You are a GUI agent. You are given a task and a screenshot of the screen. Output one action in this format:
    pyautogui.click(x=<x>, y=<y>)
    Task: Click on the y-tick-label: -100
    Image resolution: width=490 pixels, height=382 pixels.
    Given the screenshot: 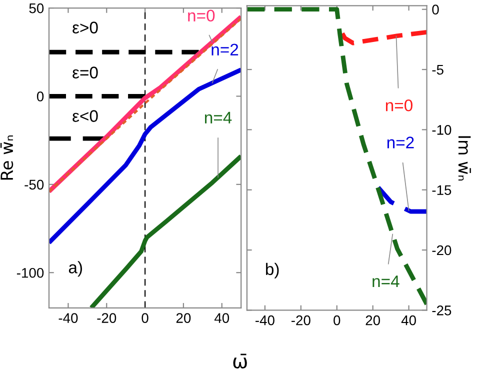 What is the action you would take?
    pyautogui.click(x=30, y=273)
    